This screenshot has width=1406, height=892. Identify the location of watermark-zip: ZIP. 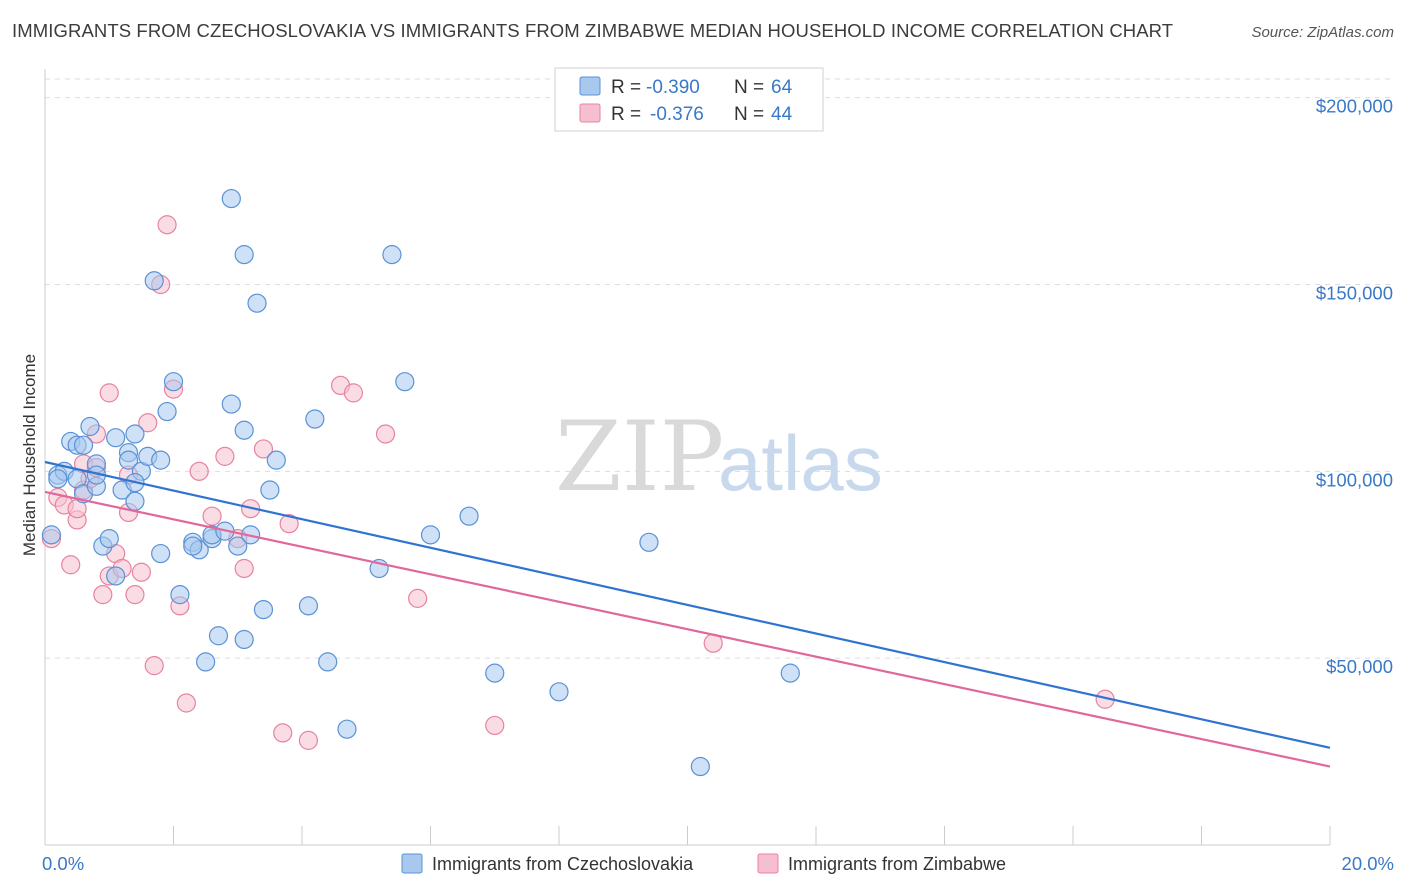
(639, 457).